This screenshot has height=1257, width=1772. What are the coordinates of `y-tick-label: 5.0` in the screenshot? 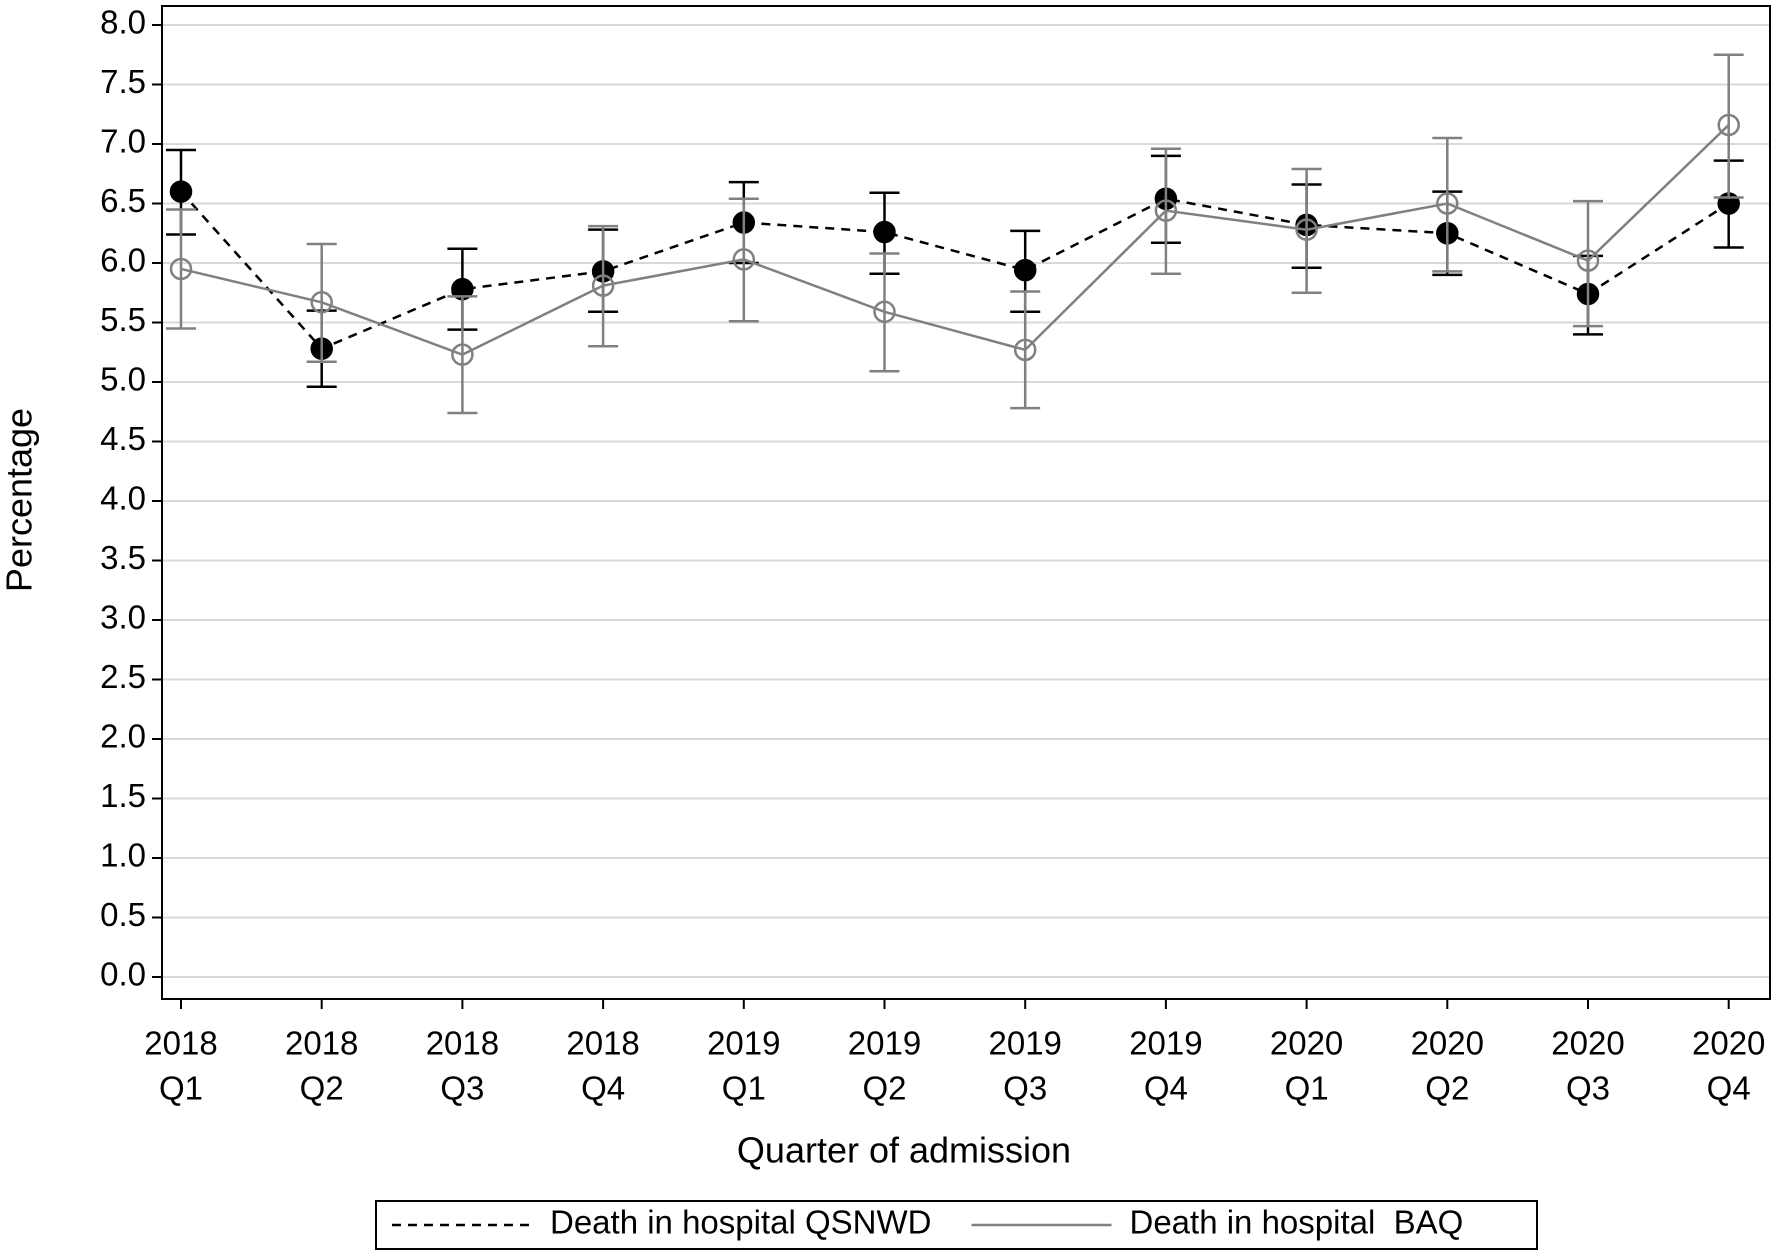 It's located at (123, 379).